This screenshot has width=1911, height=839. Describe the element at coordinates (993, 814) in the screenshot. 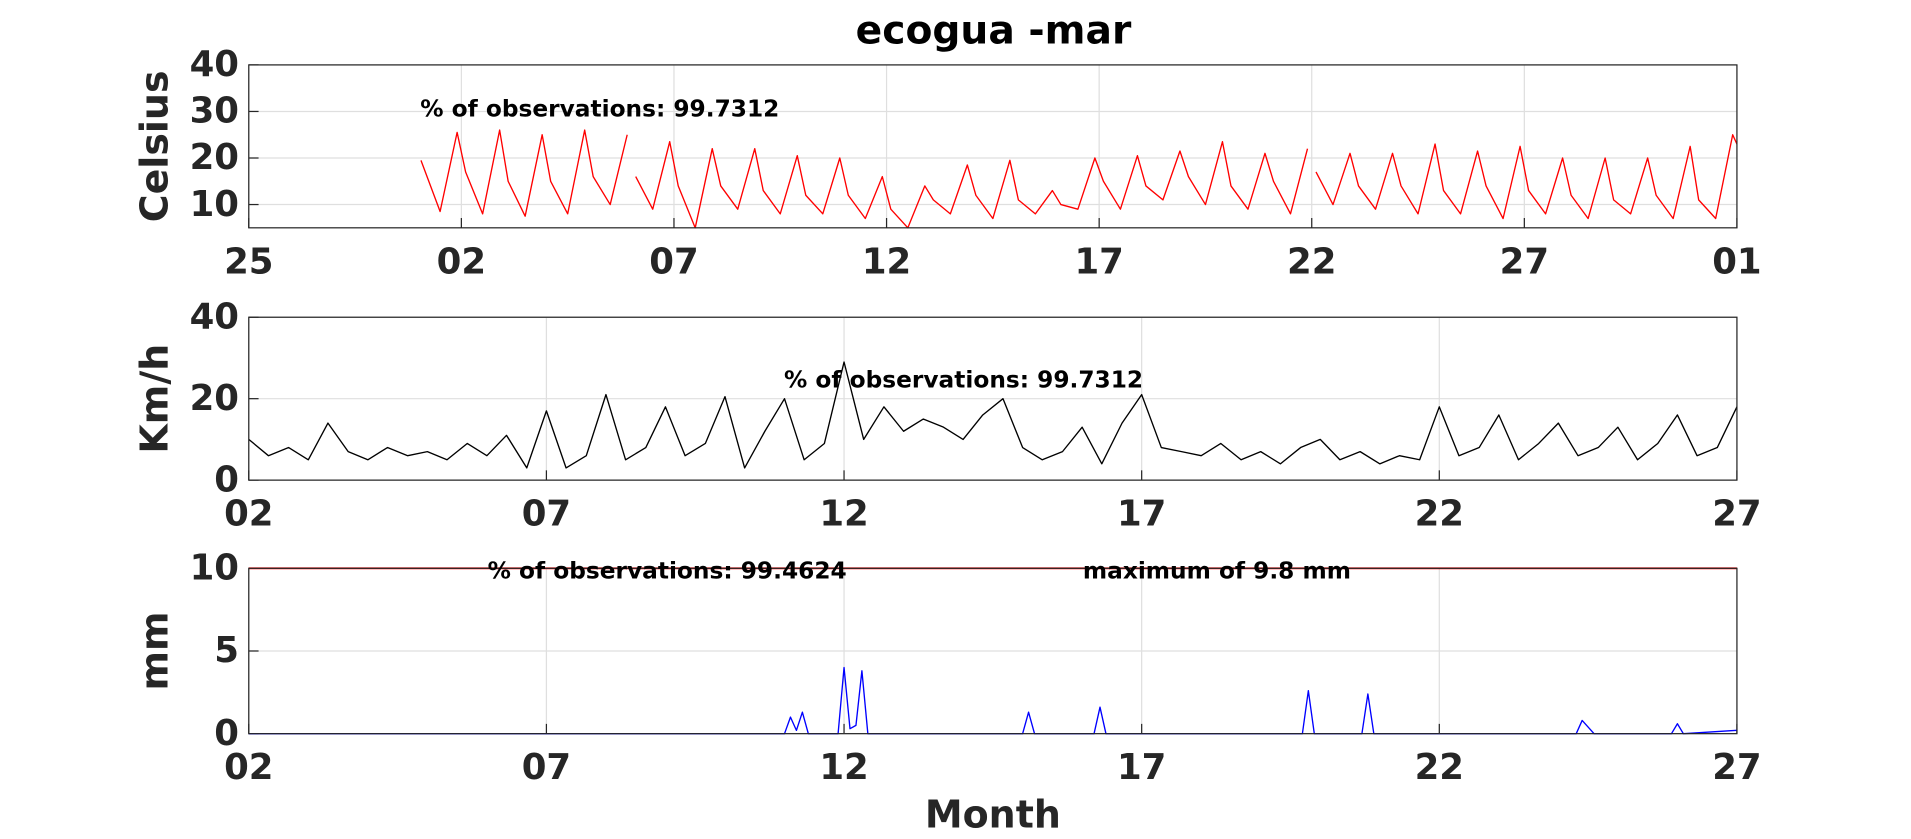

I see `x-axis-label: Month` at that location.